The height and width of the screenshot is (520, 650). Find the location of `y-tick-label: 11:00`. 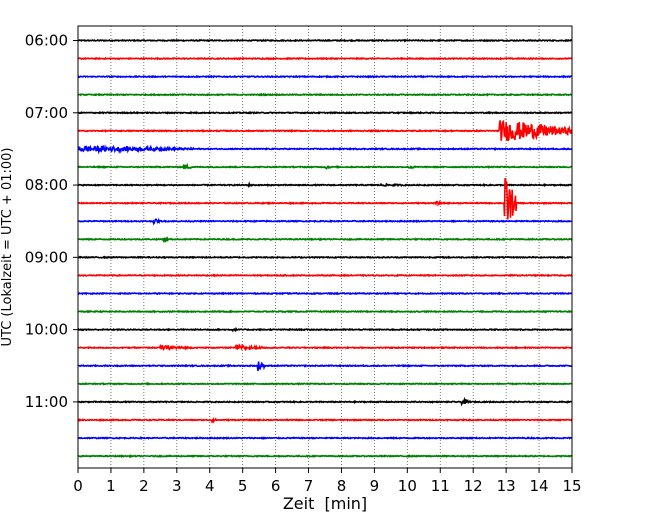

y-tick-label: 11:00 is located at coordinates (46, 402).